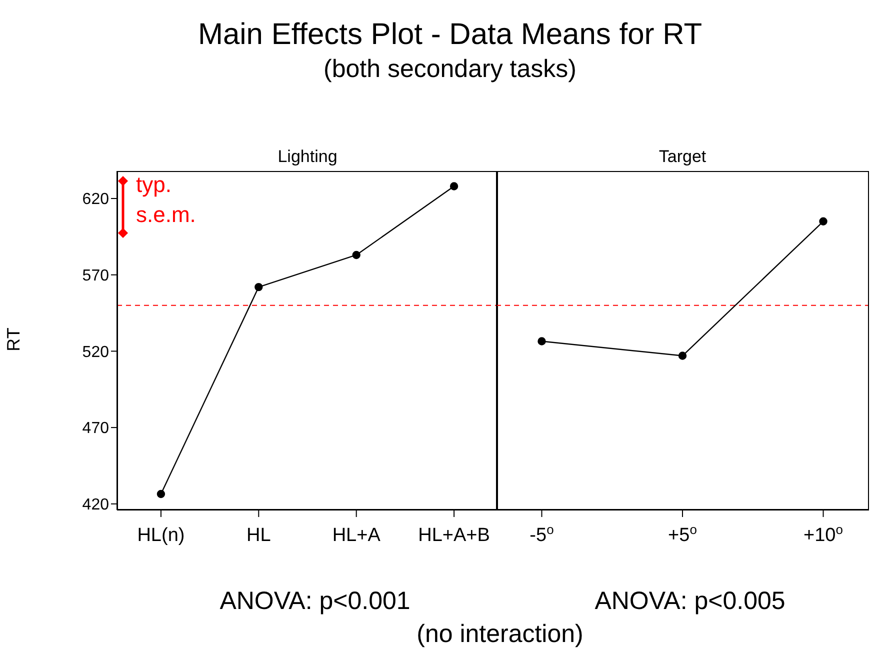 This screenshot has width=871, height=656. I want to click on y-tick-label: 620, so click(96, 199).